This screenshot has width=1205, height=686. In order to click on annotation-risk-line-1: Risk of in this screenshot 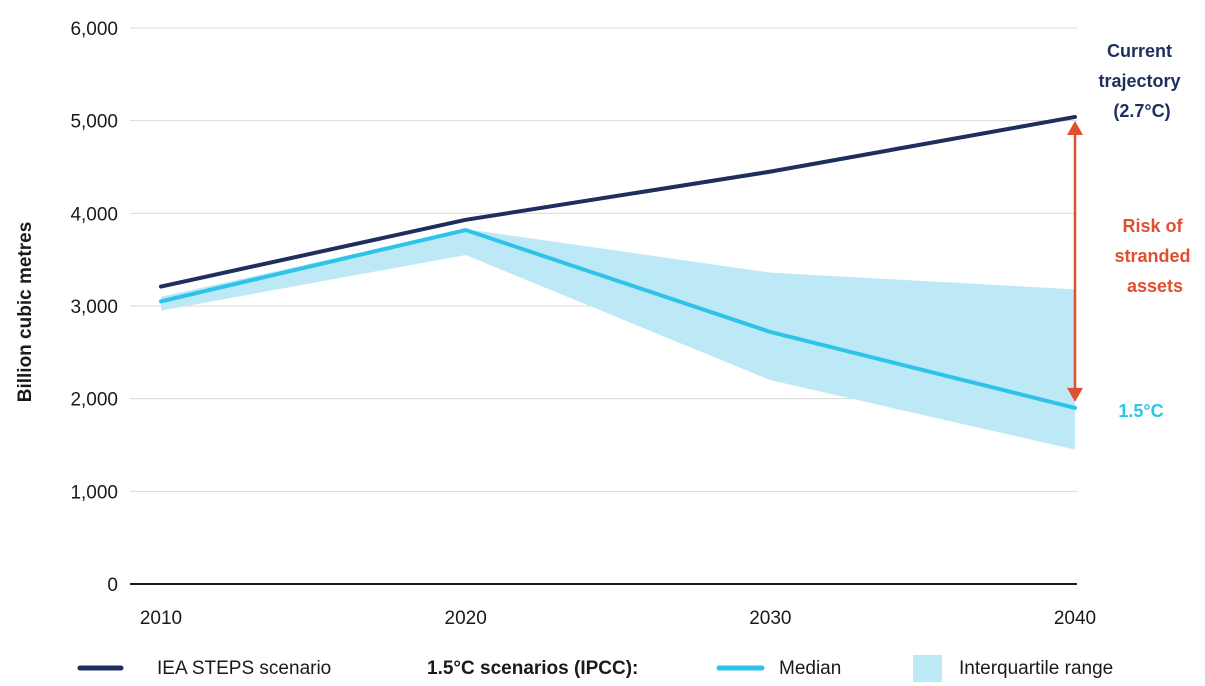, I will do `click(1152, 226)`.